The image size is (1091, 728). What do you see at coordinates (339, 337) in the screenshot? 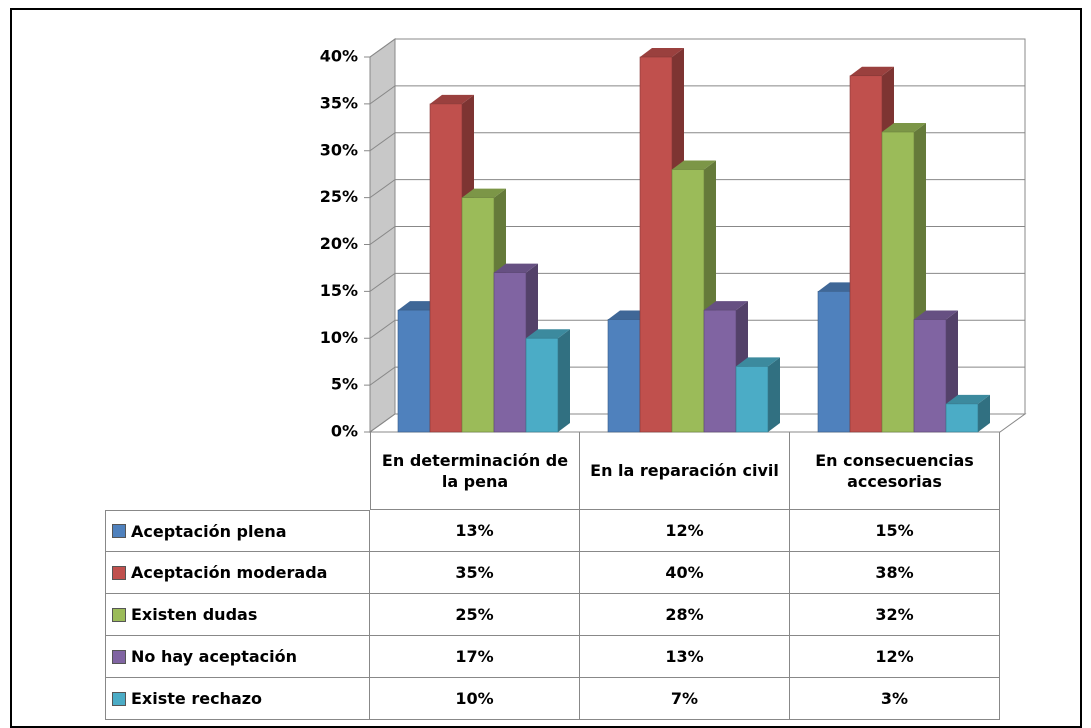
I see `y-tick-label: 10%` at bounding box center [339, 337].